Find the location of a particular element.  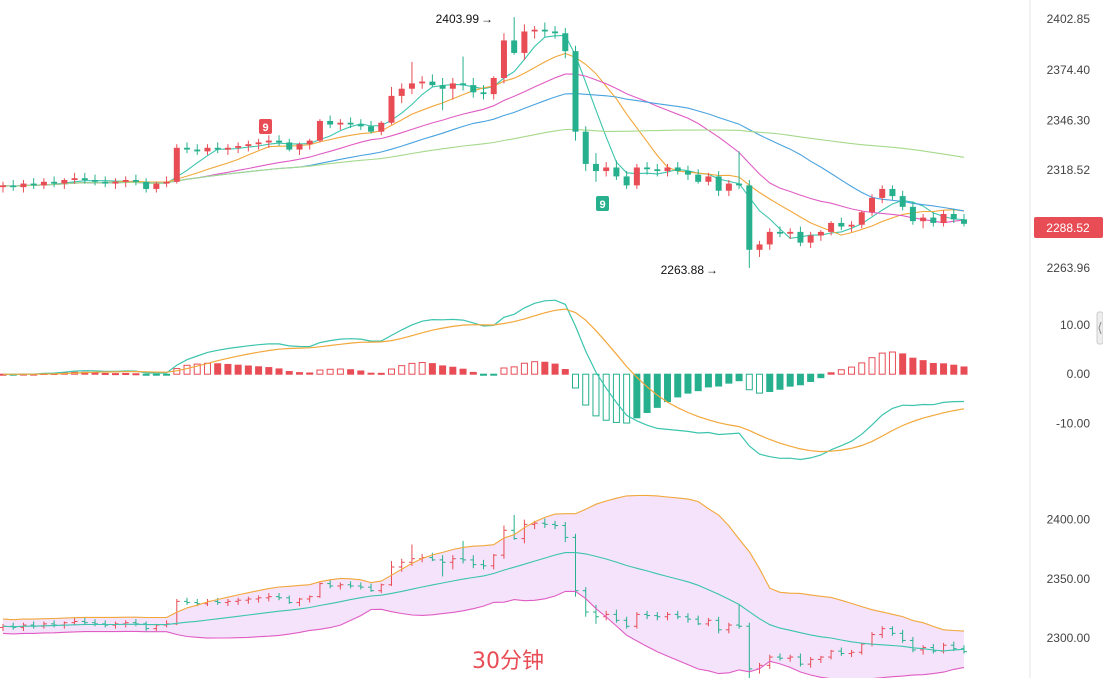

bollinger-line is located at coordinates (483, 602).